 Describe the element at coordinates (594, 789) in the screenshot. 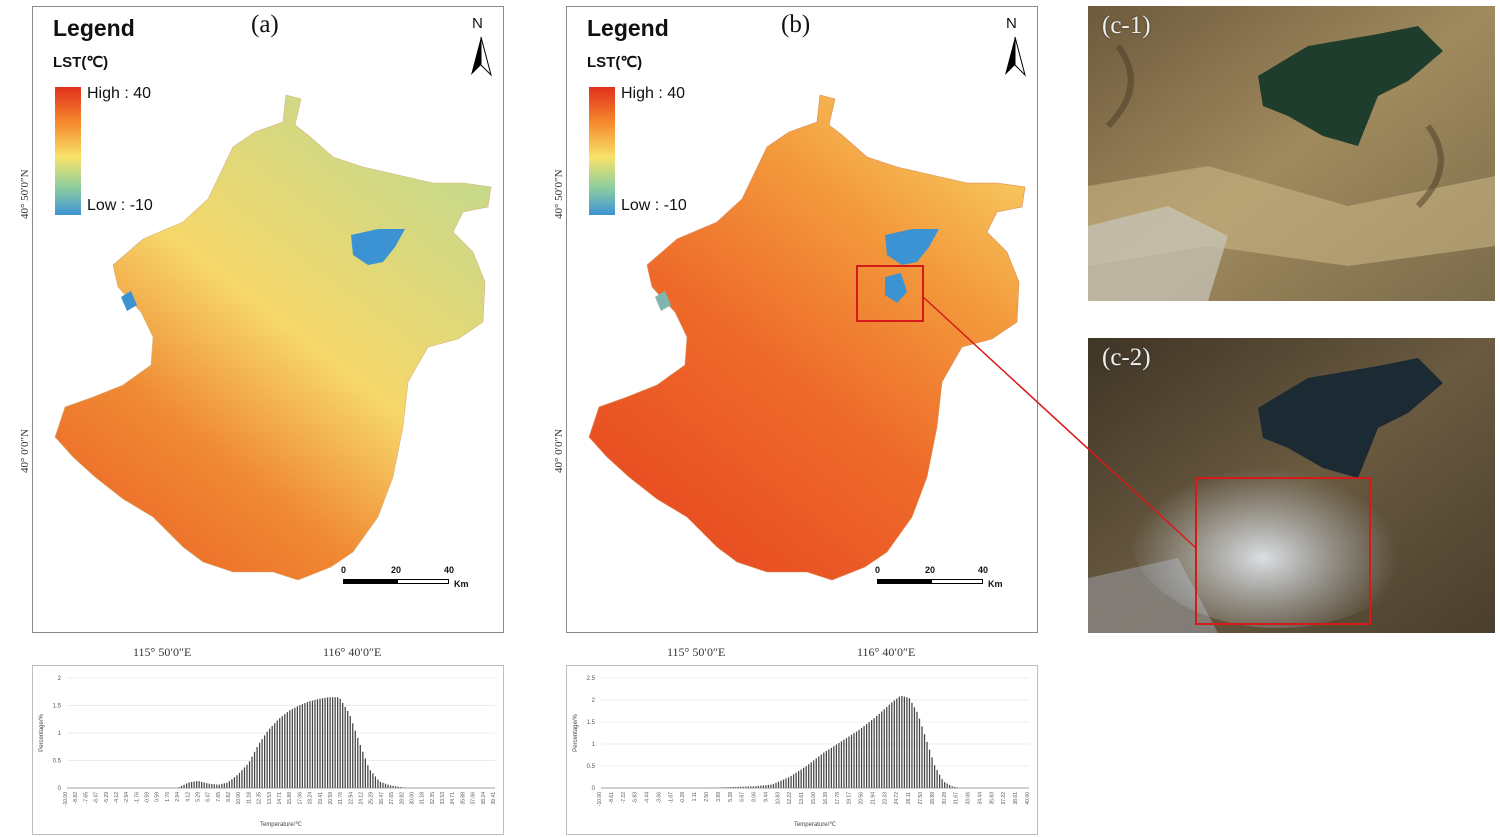

I see `y-tick-label: 0` at that location.